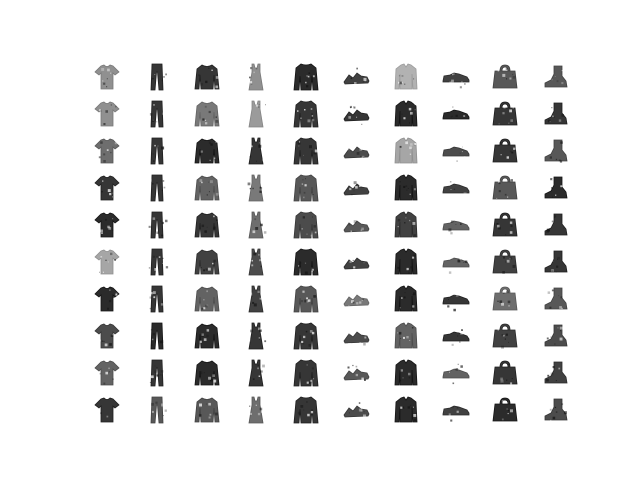 The height and width of the screenshot is (480, 640). I want to click on sample-trousers-r10-c2, so click(157, 410).